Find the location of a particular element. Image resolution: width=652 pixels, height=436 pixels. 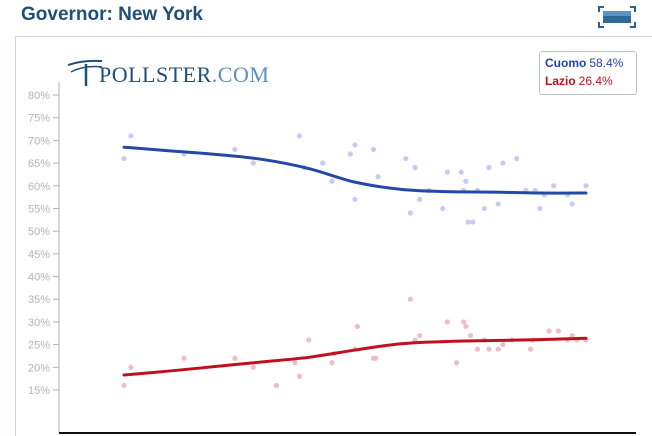

y-tick-label: 70% is located at coordinates (39, 141).